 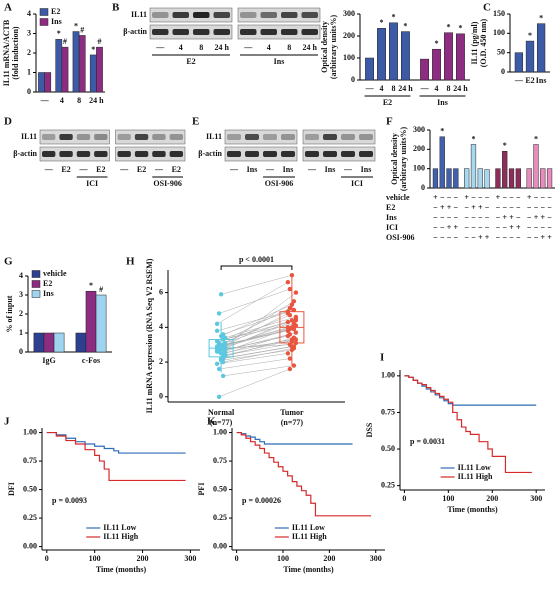 What do you see at coordinates (48, 293) in the screenshot?
I see `legend-label: Ins` at bounding box center [48, 293].